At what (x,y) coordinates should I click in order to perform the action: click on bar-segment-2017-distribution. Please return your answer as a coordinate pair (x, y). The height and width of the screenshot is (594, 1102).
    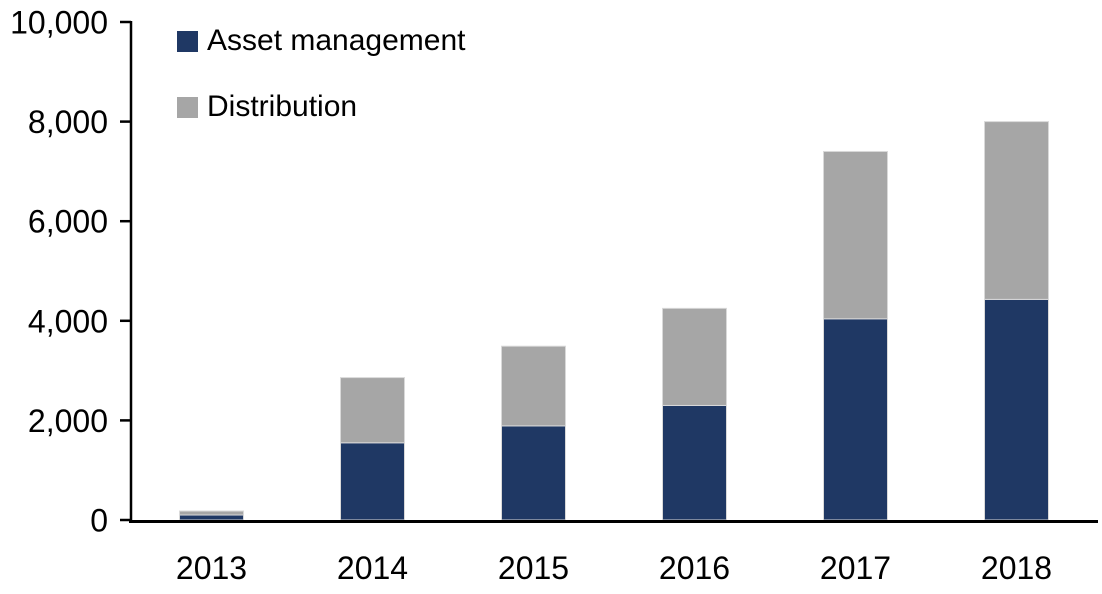
    Looking at the image, I should click on (855, 235).